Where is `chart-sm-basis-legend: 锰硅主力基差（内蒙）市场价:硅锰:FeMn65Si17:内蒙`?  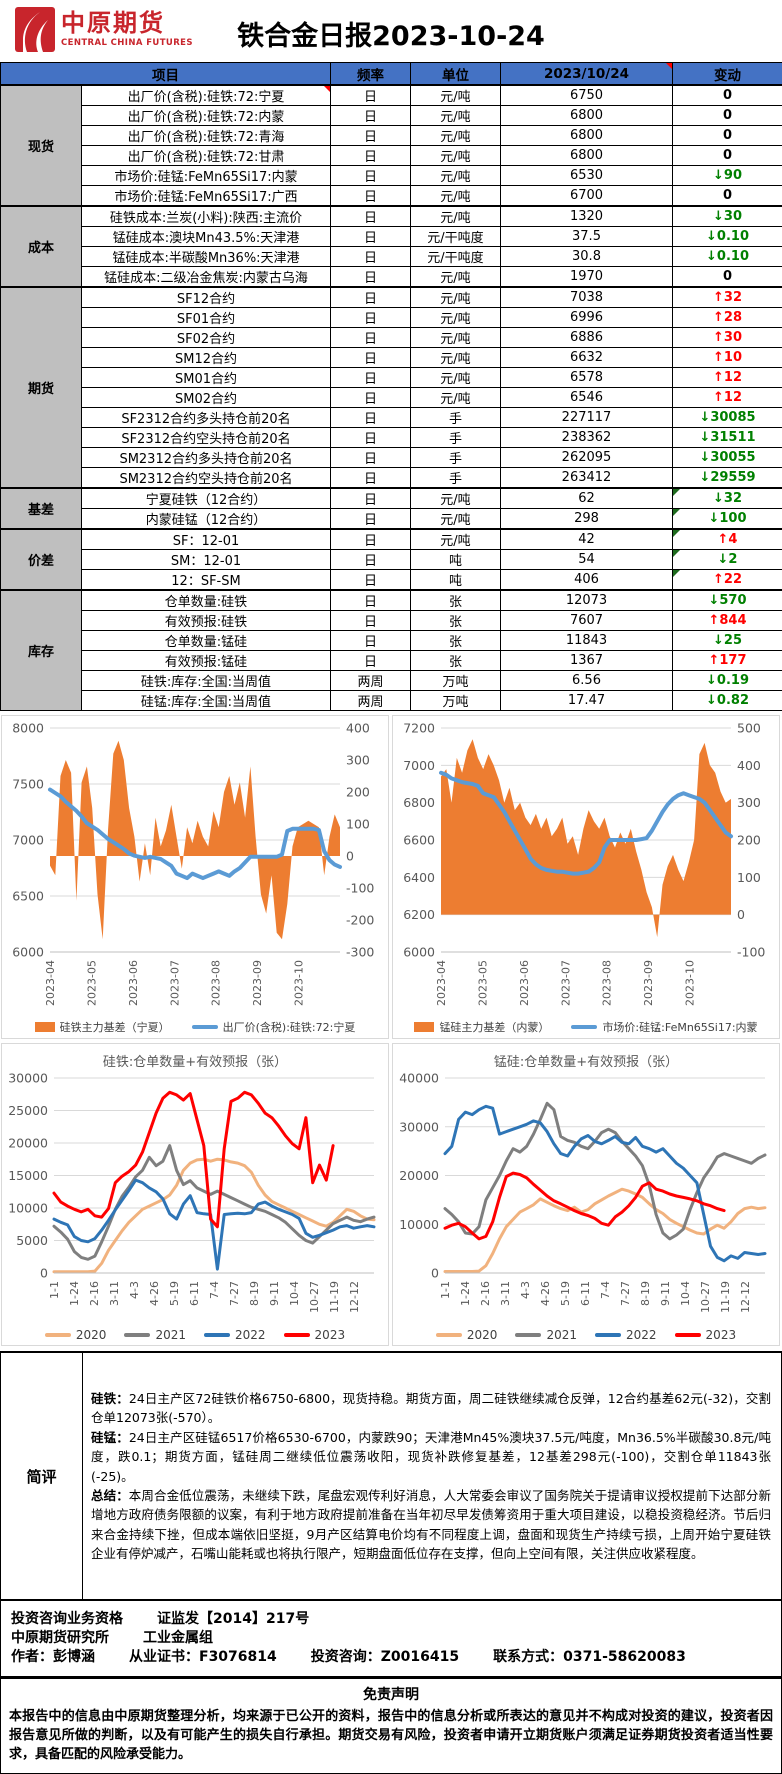
chart-sm-basis-legend: 锰硅主力基差（内蒙）市场价:硅锰:FeMn65Si17:内蒙 is located at coordinates (586, 1027).